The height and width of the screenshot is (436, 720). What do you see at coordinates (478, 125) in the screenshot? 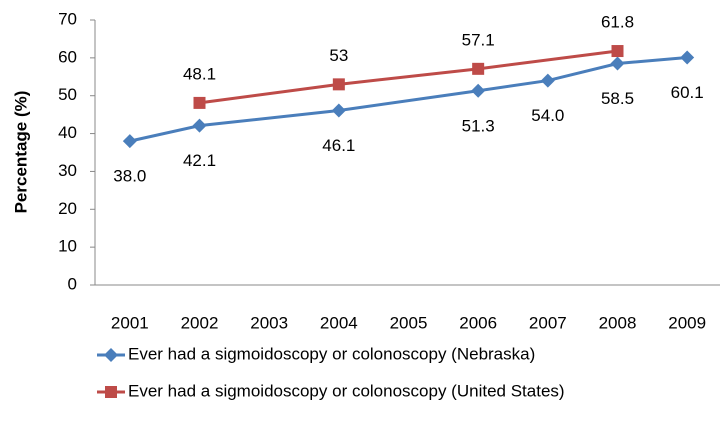
I see `data-label: 51.3` at bounding box center [478, 125].